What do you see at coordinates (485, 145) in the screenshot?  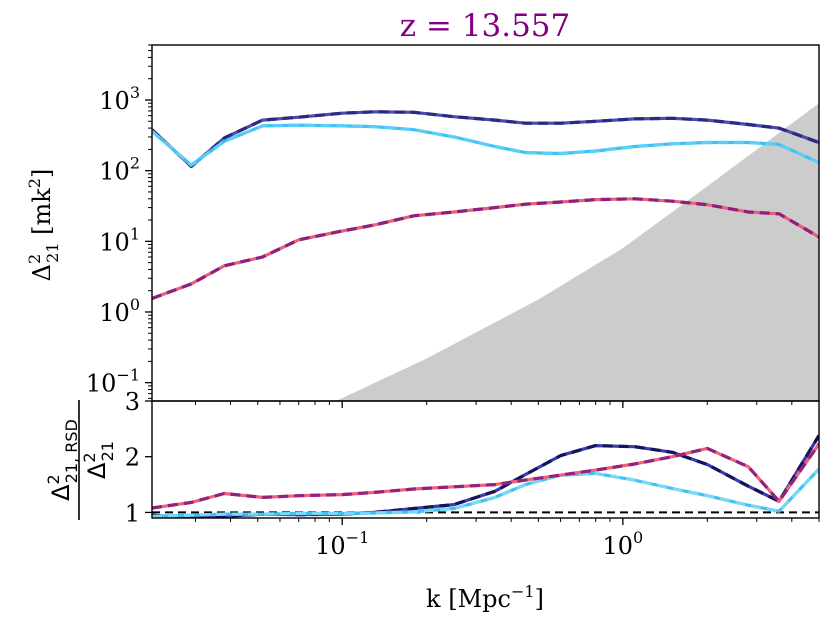 I see `series-dash-light-blue-pair` at bounding box center [485, 145].